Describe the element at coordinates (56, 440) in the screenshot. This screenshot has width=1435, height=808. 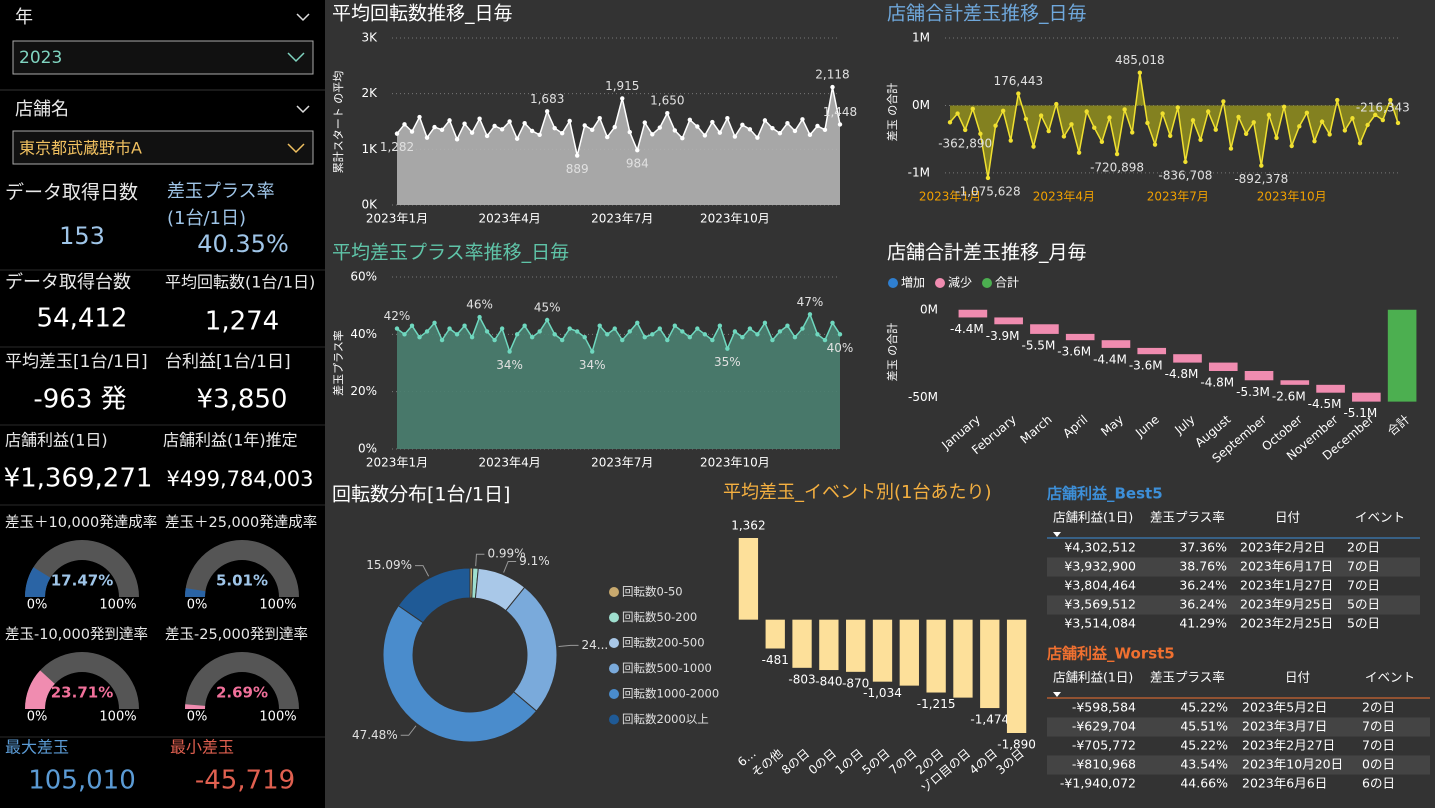
I see `kpi-label: 店舗利益(1日)` at that location.